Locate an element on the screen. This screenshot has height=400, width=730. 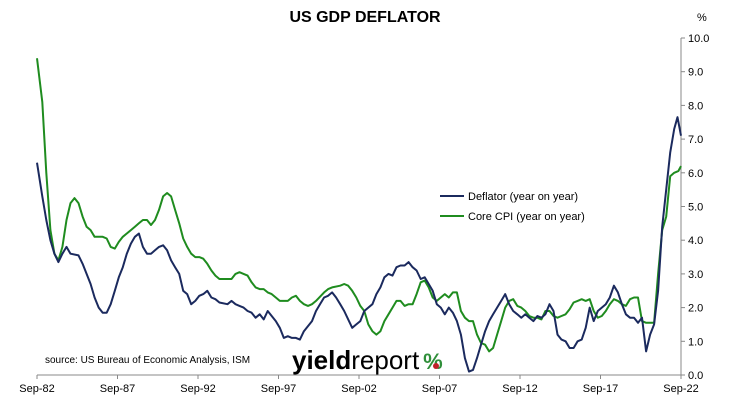
logo-text: yieldreport% is located at coordinates (367, 360).